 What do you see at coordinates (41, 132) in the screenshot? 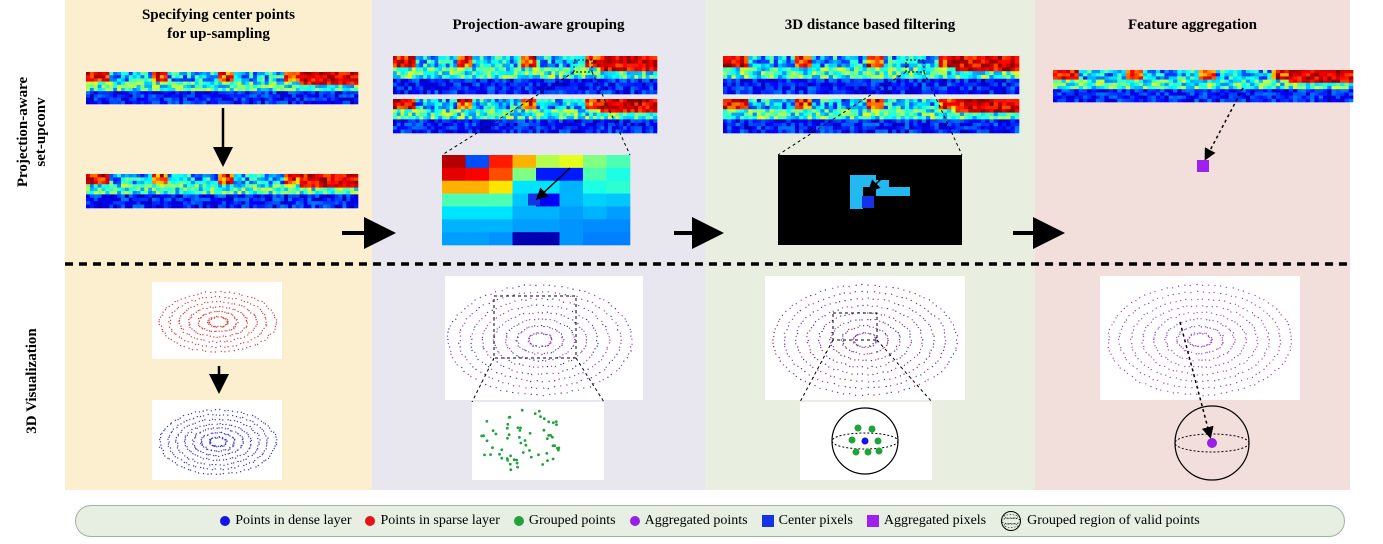
I see `row-label-top-line2: set-upconv` at bounding box center [41, 132].